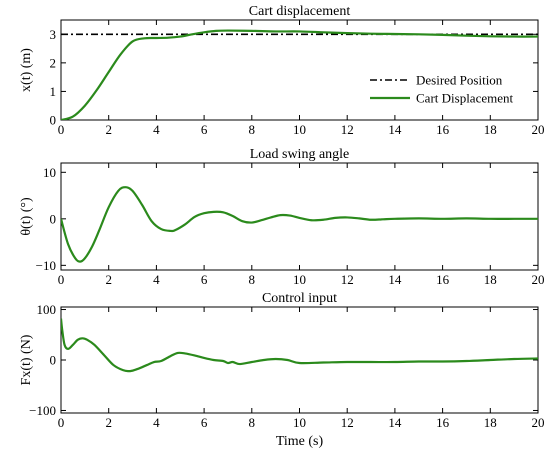  I want to click on y-tick-label: 2, so click(53, 62).